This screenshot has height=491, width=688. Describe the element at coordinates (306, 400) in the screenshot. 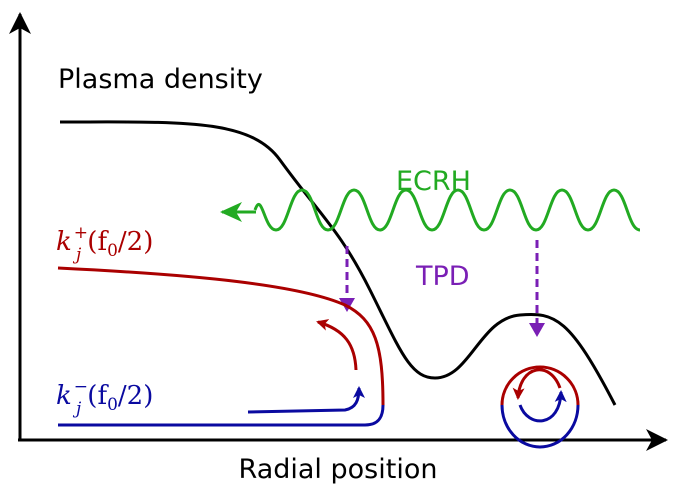

I see `k-minus-branch` at that location.